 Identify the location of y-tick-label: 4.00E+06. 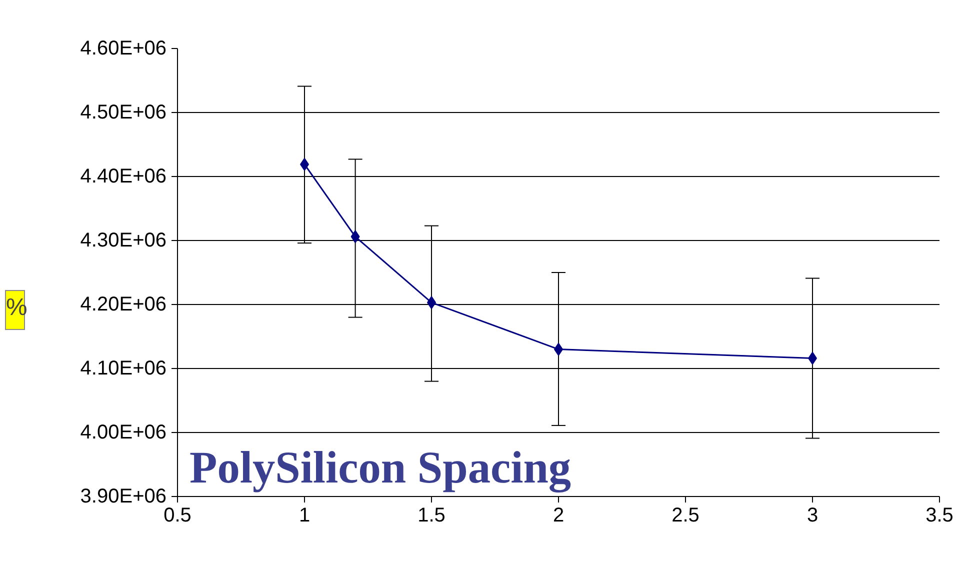
(123, 433).